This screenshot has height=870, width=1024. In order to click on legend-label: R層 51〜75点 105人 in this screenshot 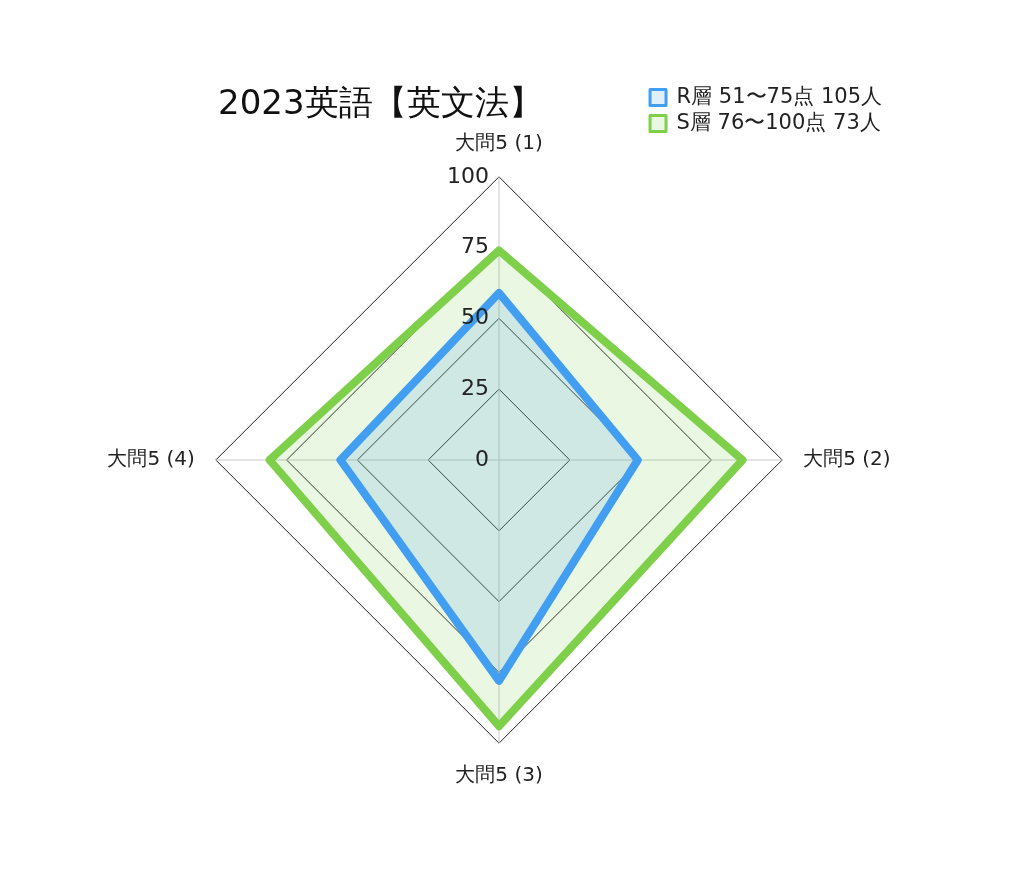, I will do `click(779, 95)`.